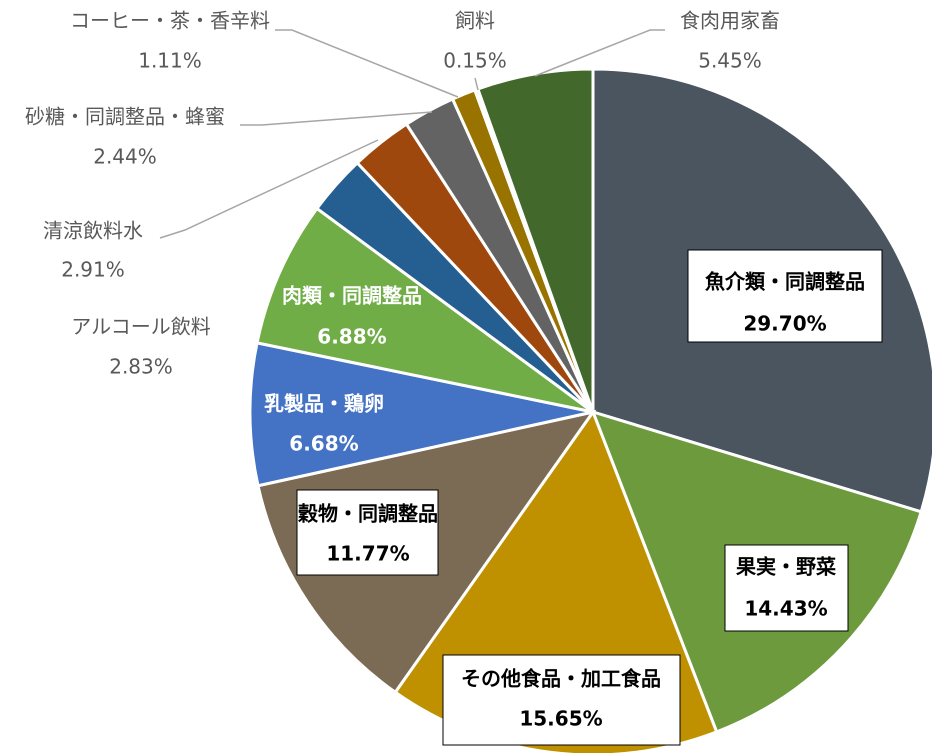 This screenshot has height=753, width=932. What do you see at coordinates (730, 21) in the screenshot?
I see `category-label: 食肉用家畜` at bounding box center [730, 21].